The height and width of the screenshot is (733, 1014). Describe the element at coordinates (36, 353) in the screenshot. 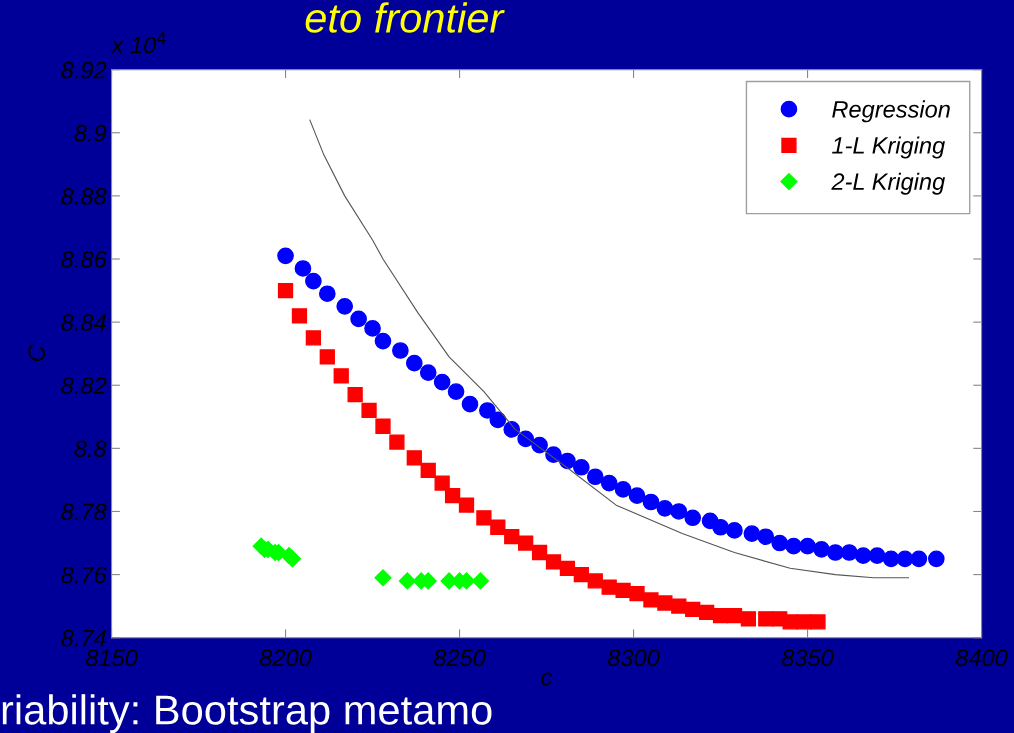

I see `y-axis-title: C` at that location.